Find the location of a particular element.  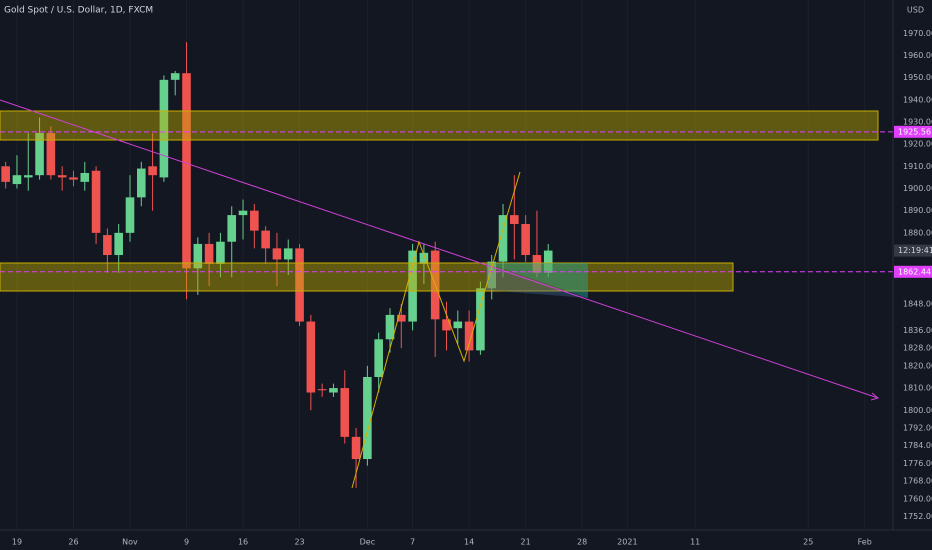

y-tick-label: 1910.00 is located at coordinates (917, 166).